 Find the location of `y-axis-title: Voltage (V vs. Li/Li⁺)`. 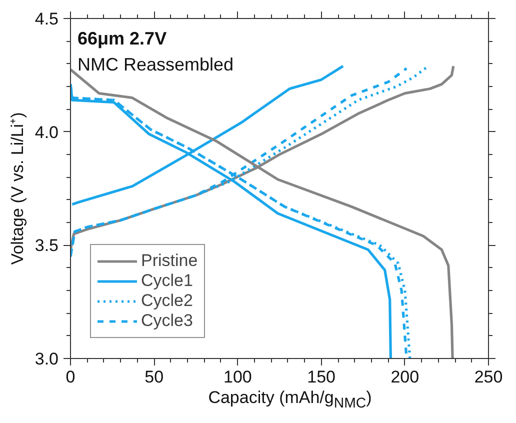

y-axis-title: Voltage (V vs. Li/Li⁺) is located at coordinates (17, 188).